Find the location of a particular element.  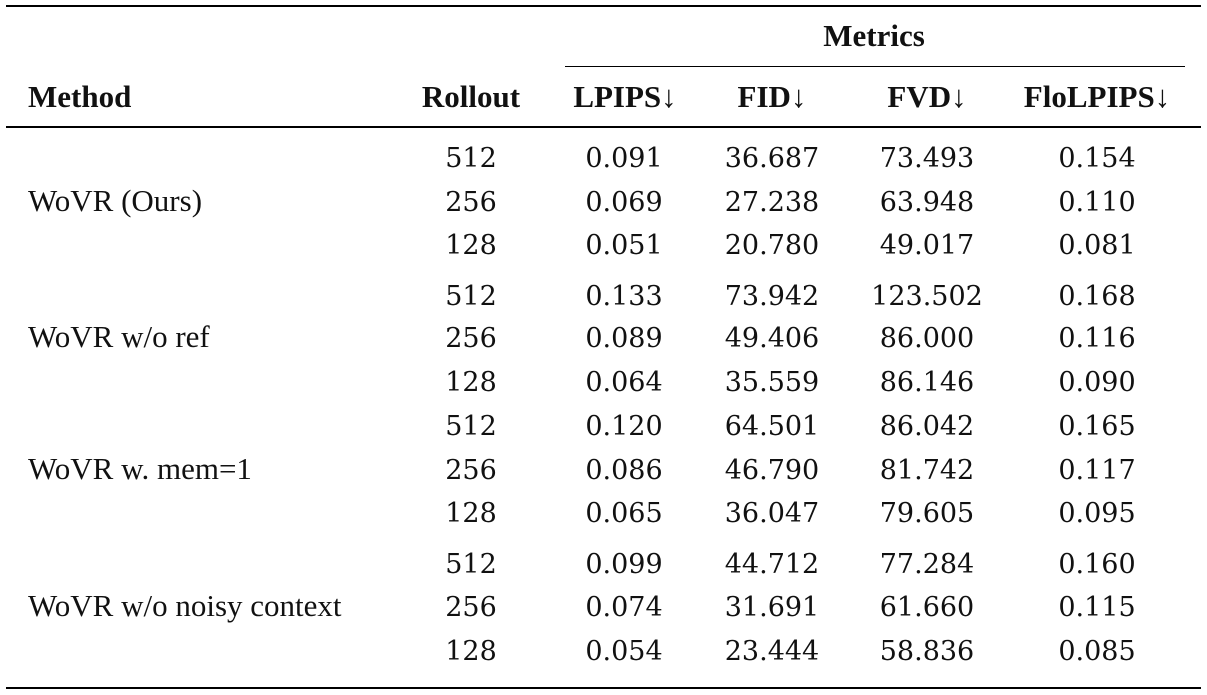

fvd-cell: 81.742 is located at coordinates (927, 470).